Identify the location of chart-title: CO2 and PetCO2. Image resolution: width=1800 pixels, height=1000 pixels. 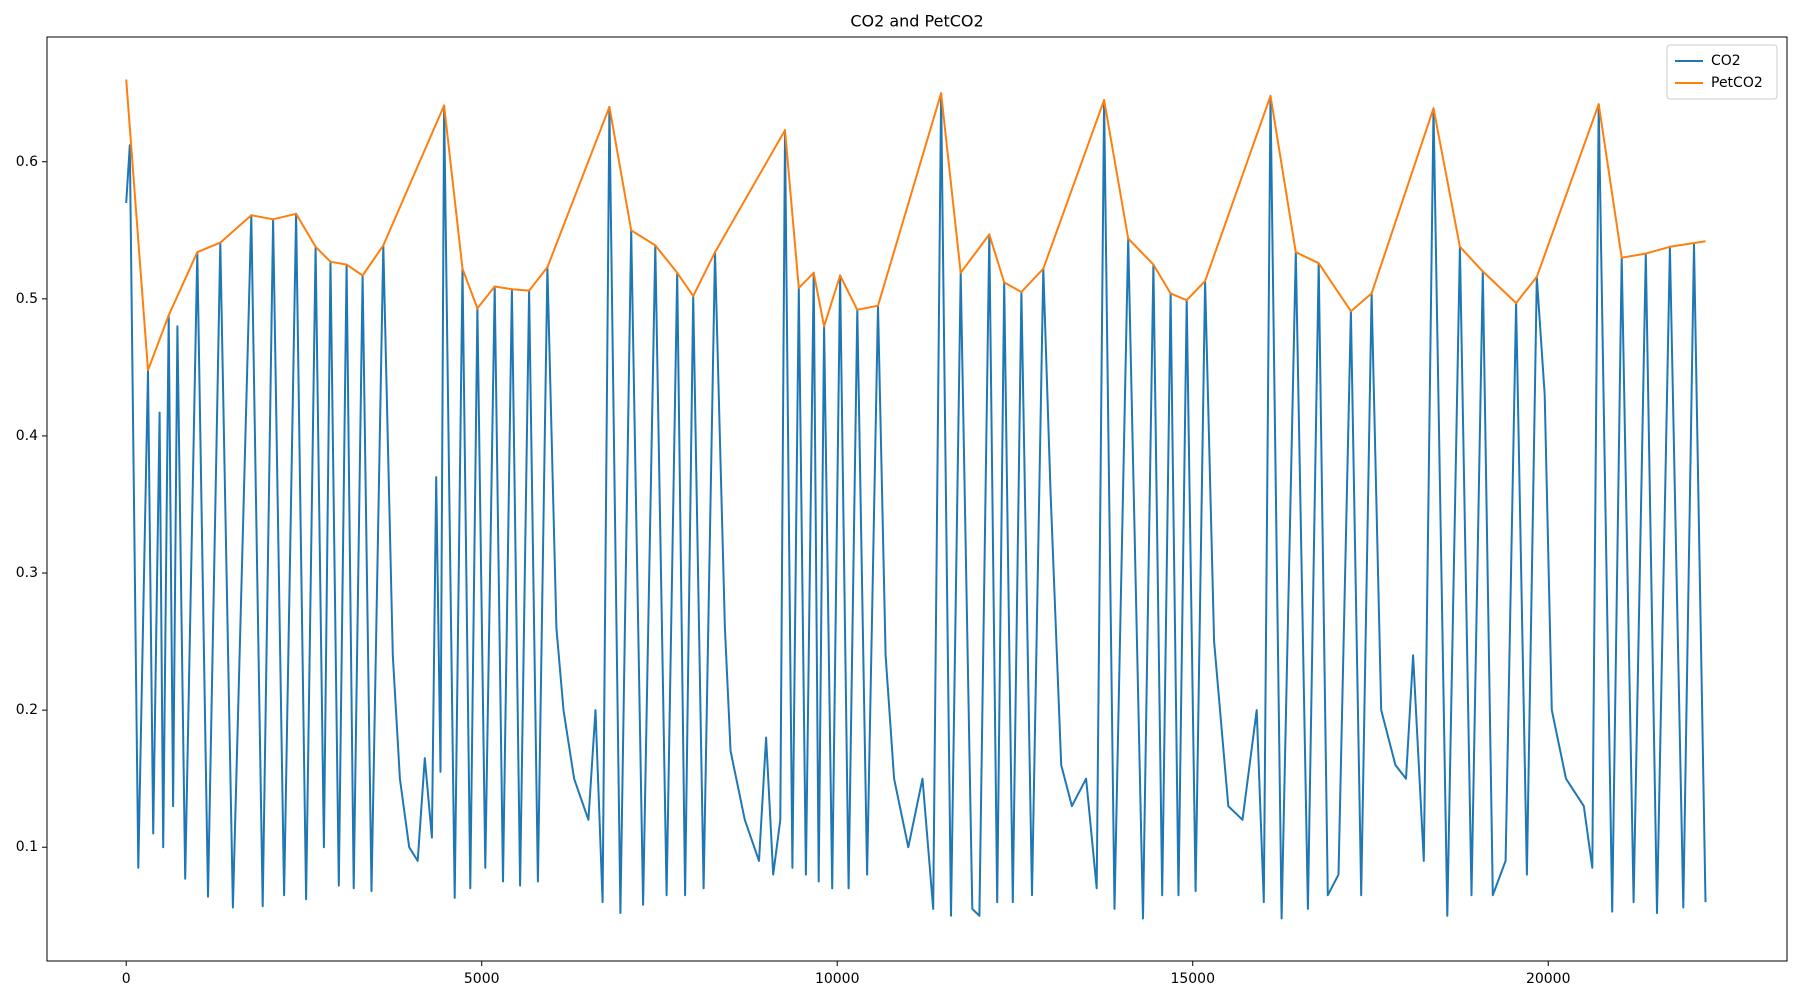
(916, 21).